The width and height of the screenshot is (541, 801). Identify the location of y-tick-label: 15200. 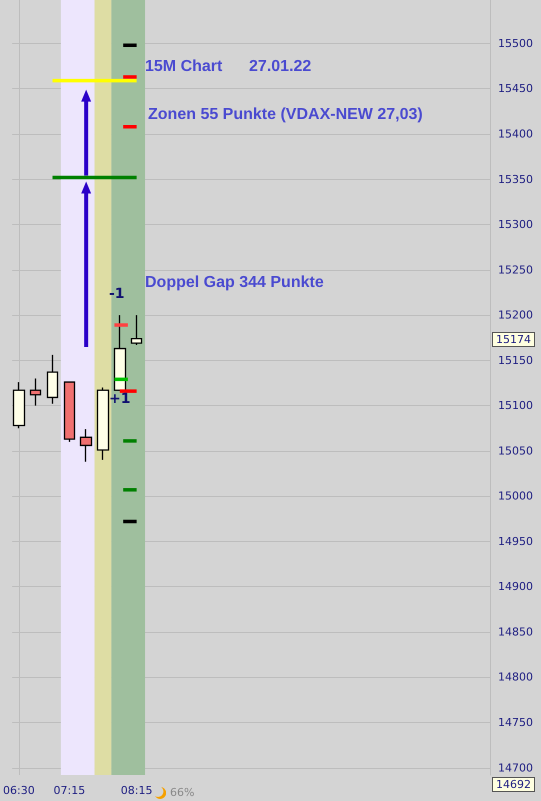
(515, 315).